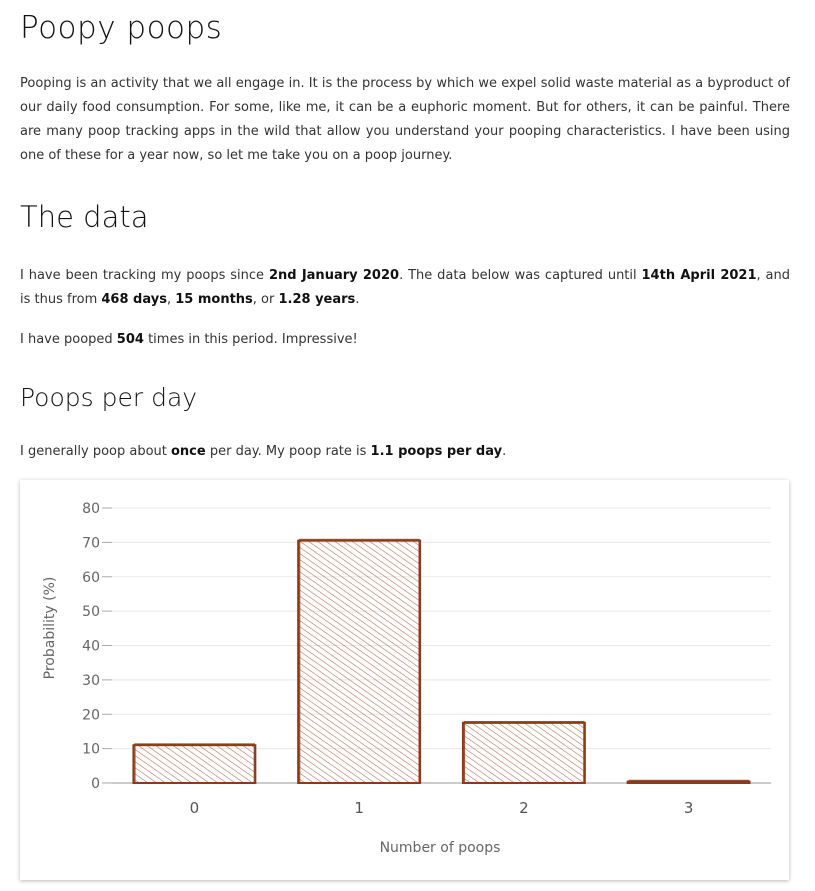 This screenshot has height=891, width=815. Describe the element at coordinates (442, 808) in the screenshot. I see `x-axis: 0 1 2 3` at that location.